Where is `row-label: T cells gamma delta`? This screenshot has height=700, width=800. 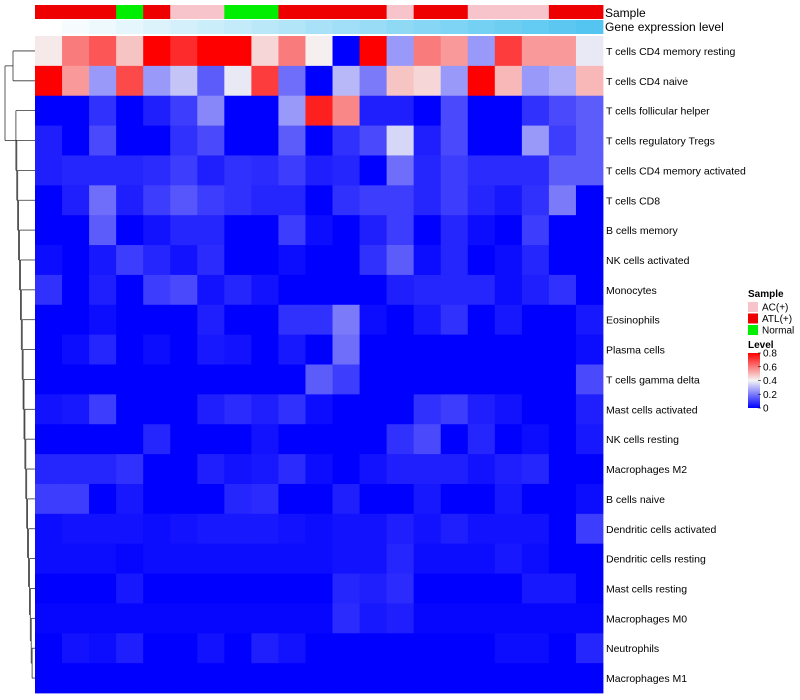
row-label: T cells gamma delta is located at coordinates (653, 380).